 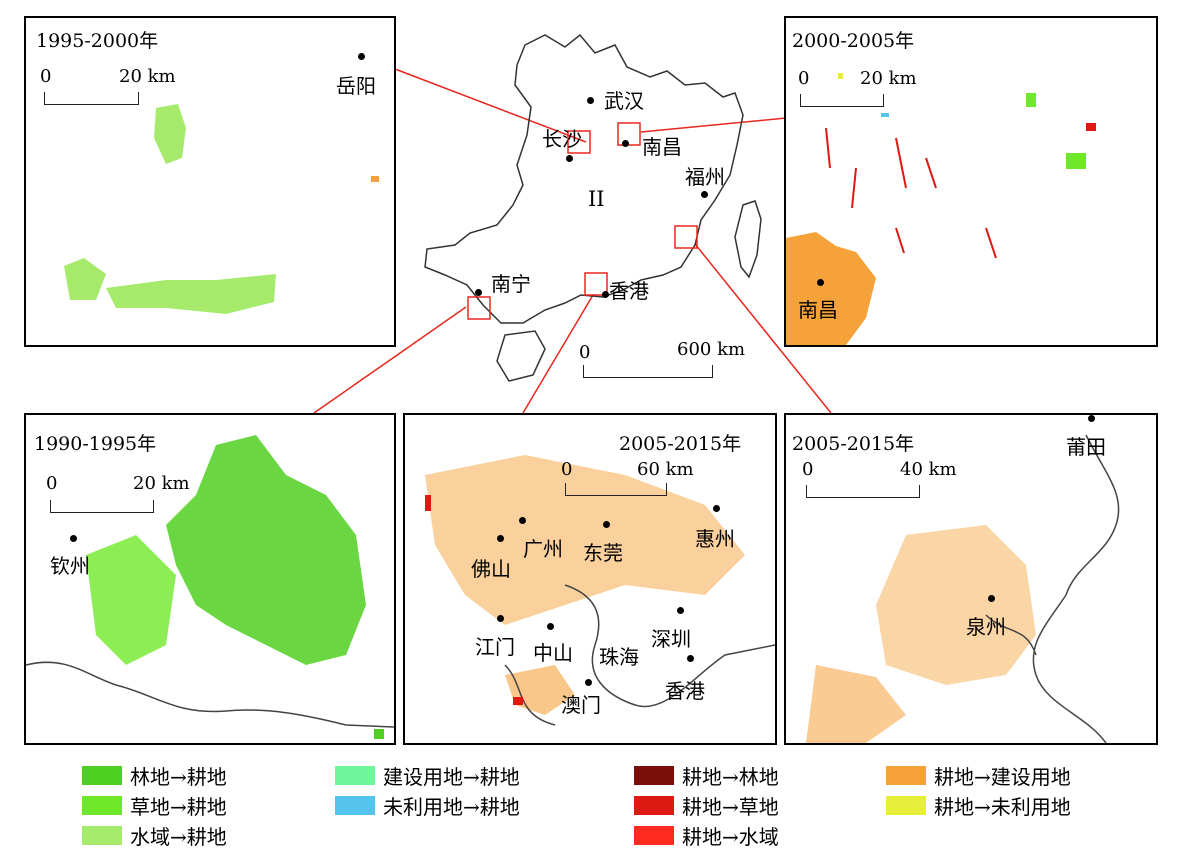 What do you see at coordinates (730, 807) in the screenshot?
I see `legend-label: 耕地→草地` at bounding box center [730, 807].